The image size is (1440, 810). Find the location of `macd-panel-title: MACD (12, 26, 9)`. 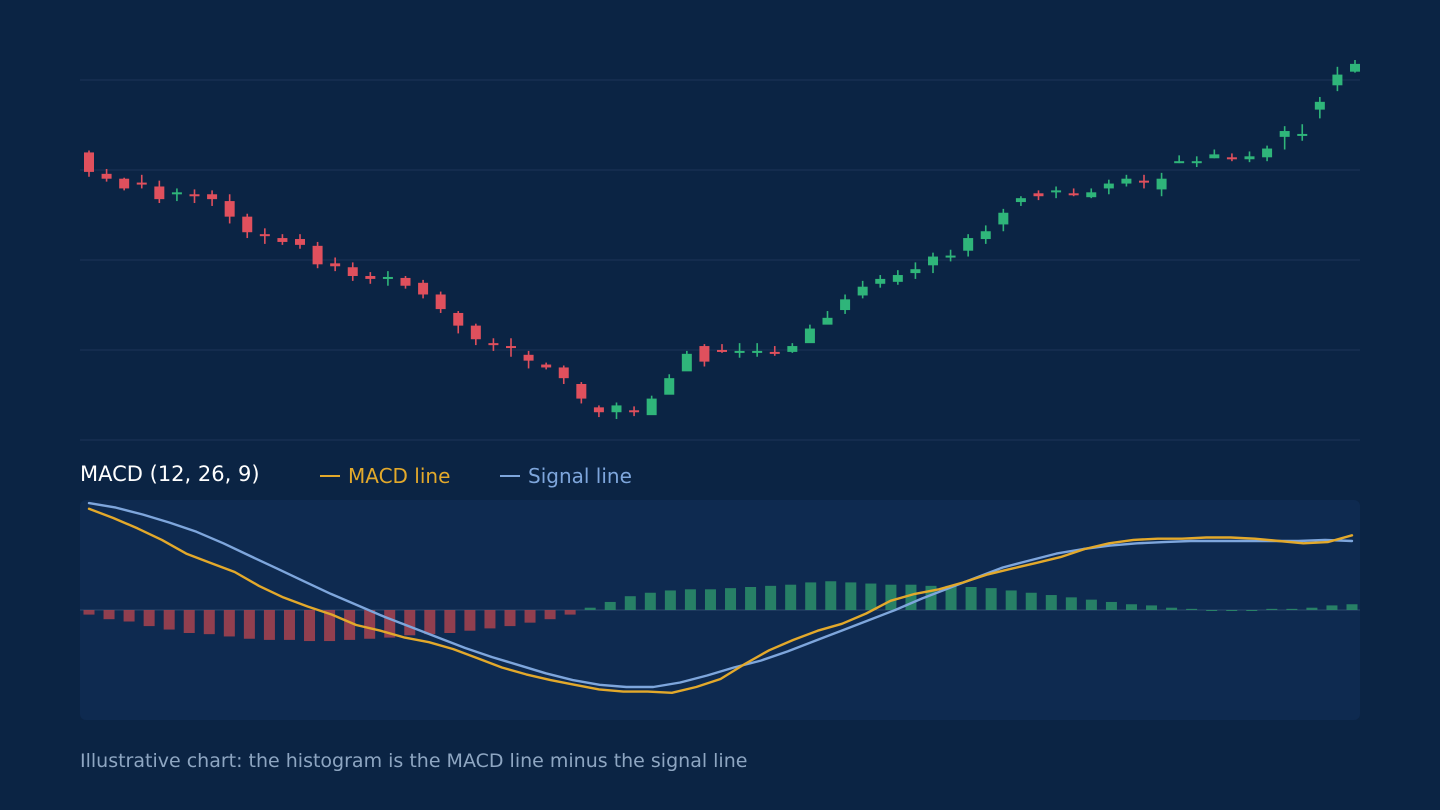

macd-panel-title: MACD (12, 26, 9) is located at coordinates (170, 474).